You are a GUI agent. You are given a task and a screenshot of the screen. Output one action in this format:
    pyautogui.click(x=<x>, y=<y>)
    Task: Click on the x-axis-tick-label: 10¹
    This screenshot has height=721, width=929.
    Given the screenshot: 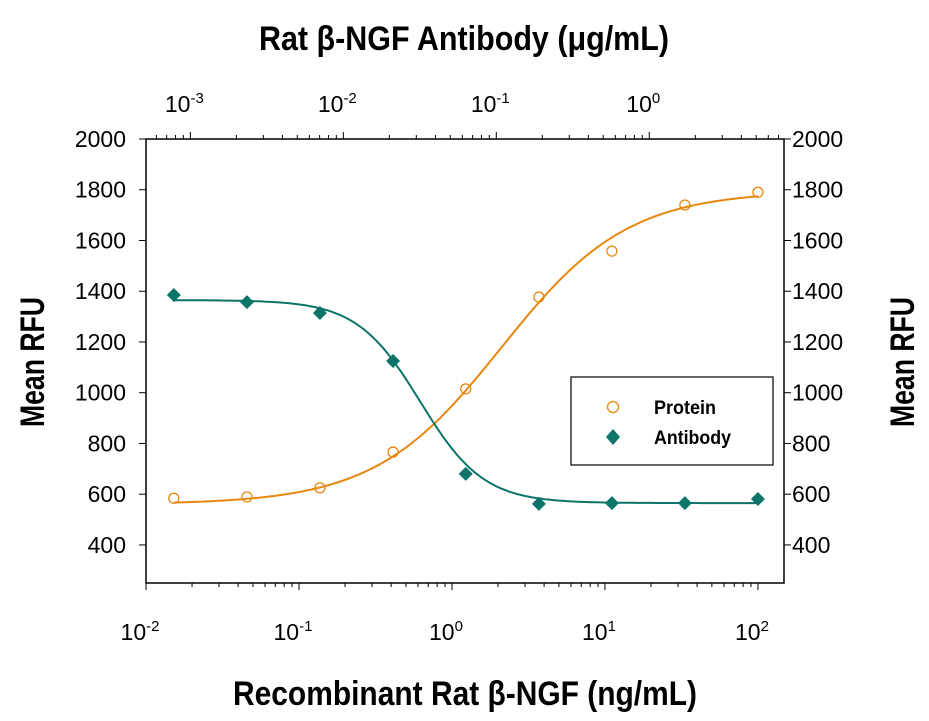 What is the action you would take?
    pyautogui.click(x=599, y=631)
    